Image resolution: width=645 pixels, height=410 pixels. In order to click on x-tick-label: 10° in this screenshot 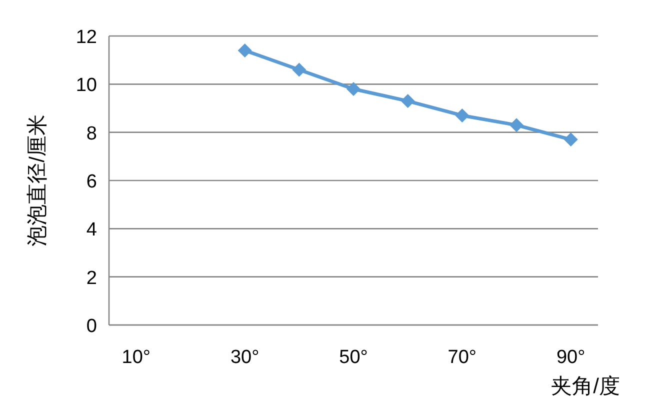, I will do `click(136, 357)`.